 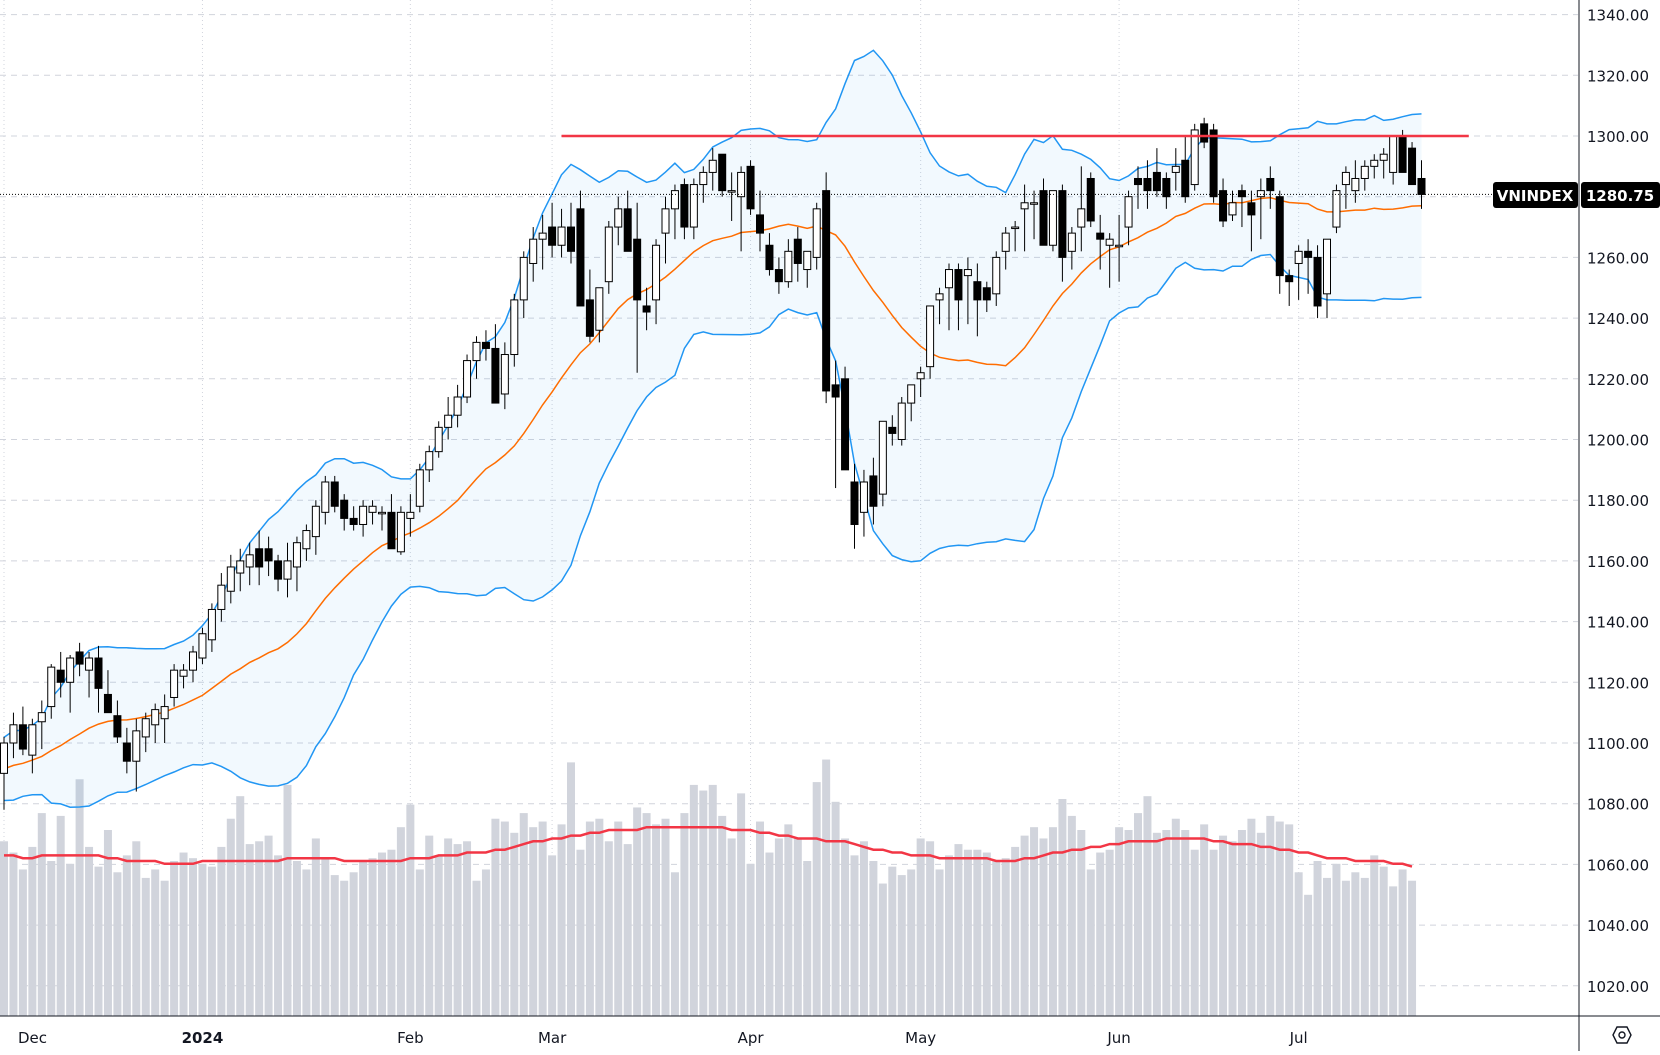 I want to click on time-tick-label: Dec, so click(x=32, y=1038).